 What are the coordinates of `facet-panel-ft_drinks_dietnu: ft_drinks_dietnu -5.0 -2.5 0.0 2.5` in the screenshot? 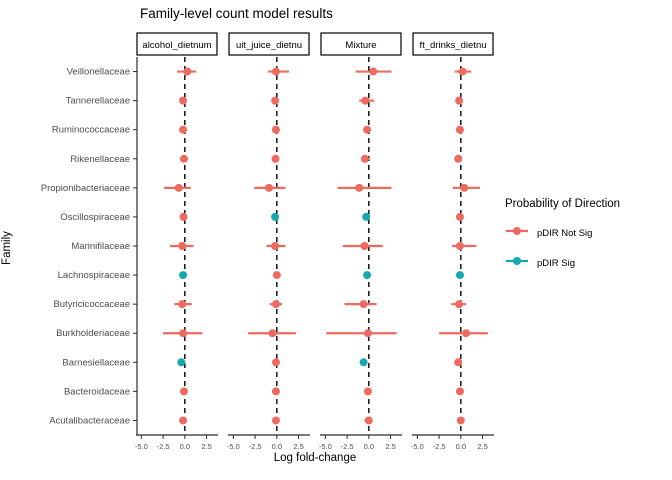 It's located at (452, 241).